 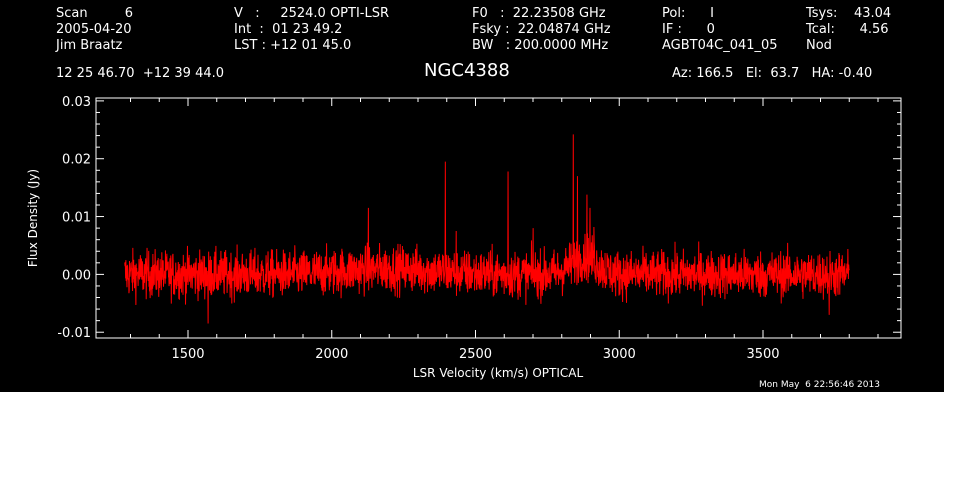 I want to click on header-col4-line2: IF : 0, so click(x=688, y=29).